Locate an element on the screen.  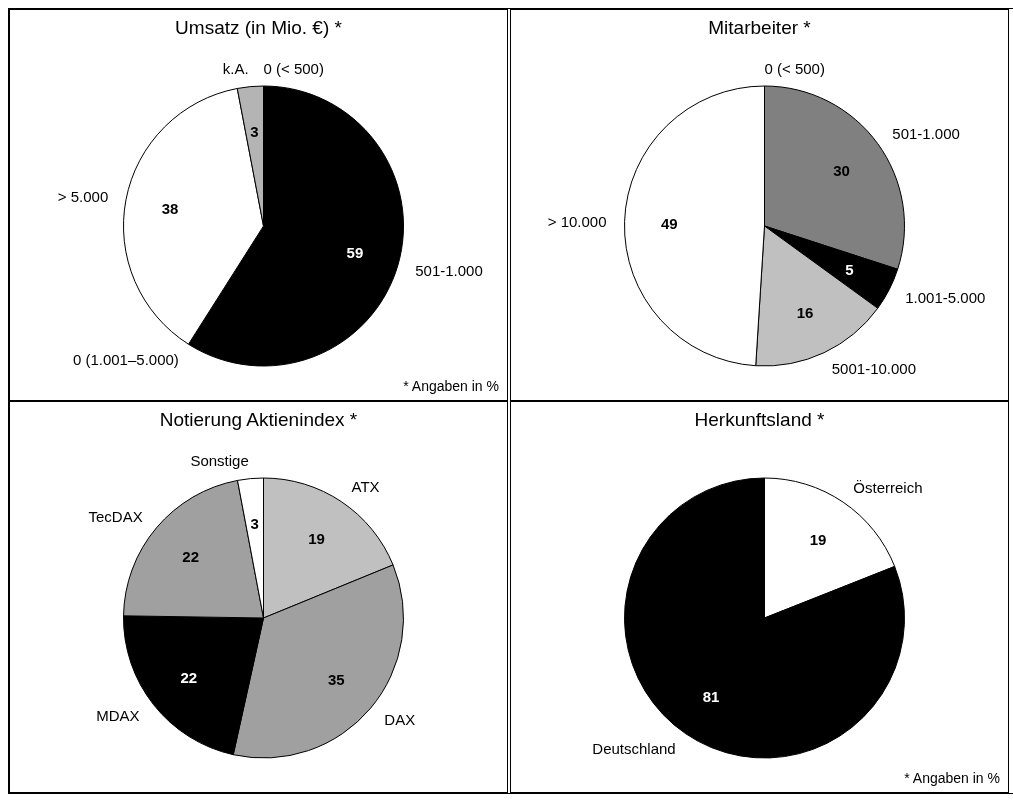
slice-label: k.A. is located at coordinates (235, 69).